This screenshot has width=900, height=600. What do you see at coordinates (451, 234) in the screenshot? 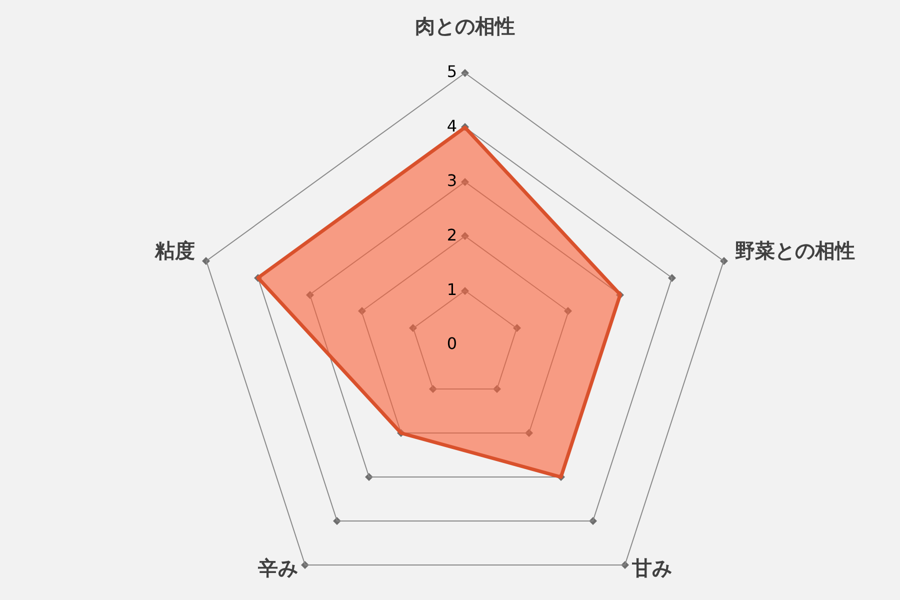
I see `y-tick-label: 2` at bounding box center [451, 234].